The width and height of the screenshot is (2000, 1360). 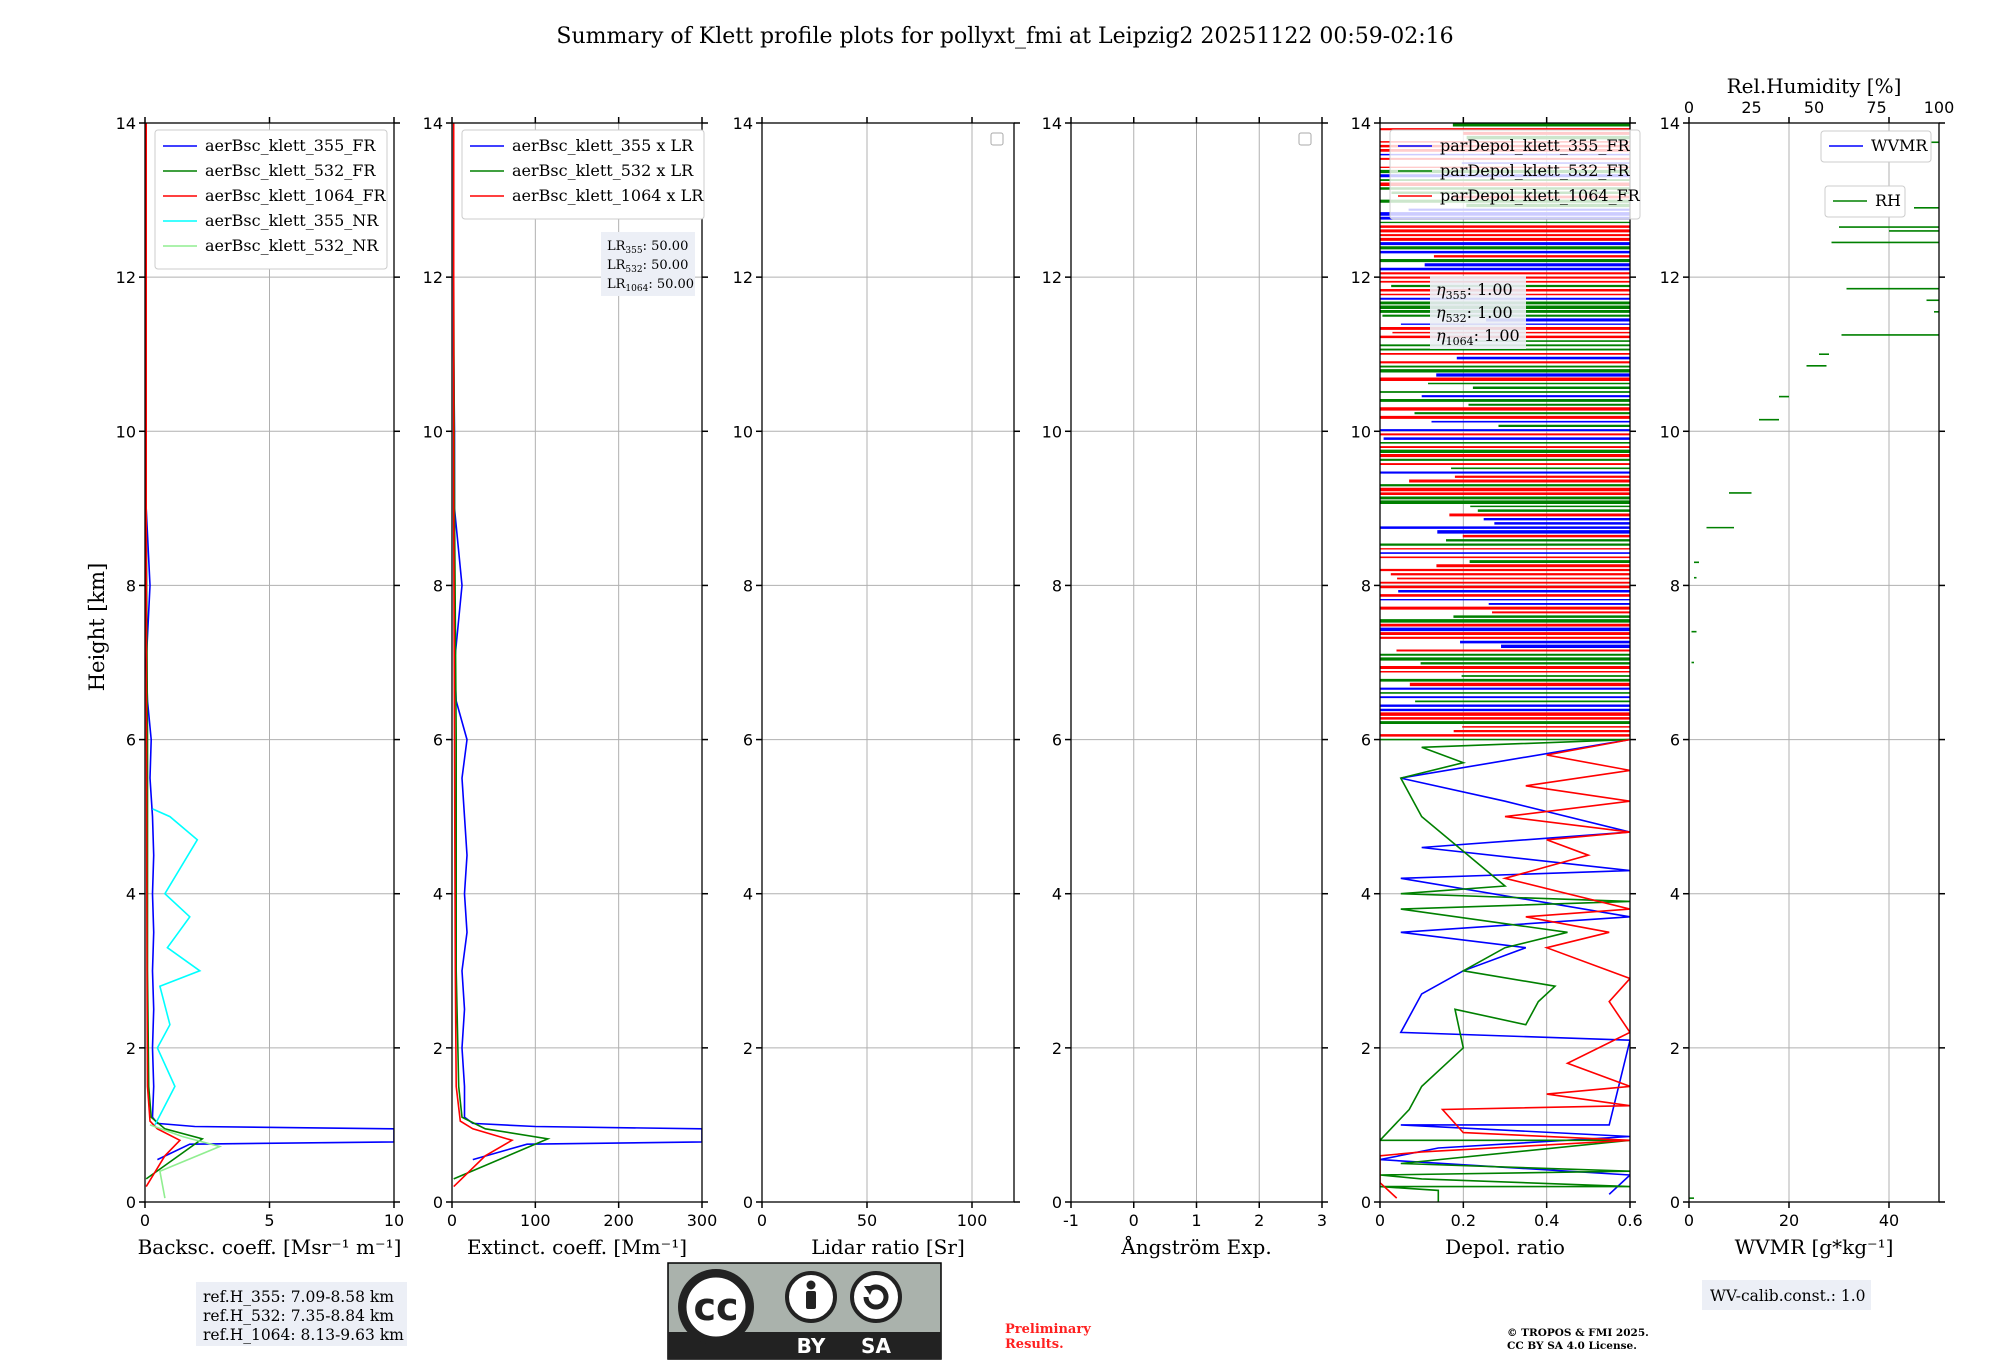 I want to click on panel-lidar_ratio: 0 50 100 0 2 4 6 8 10 12 14 Lidar ratio [Sr], so click(x=876, y=686).